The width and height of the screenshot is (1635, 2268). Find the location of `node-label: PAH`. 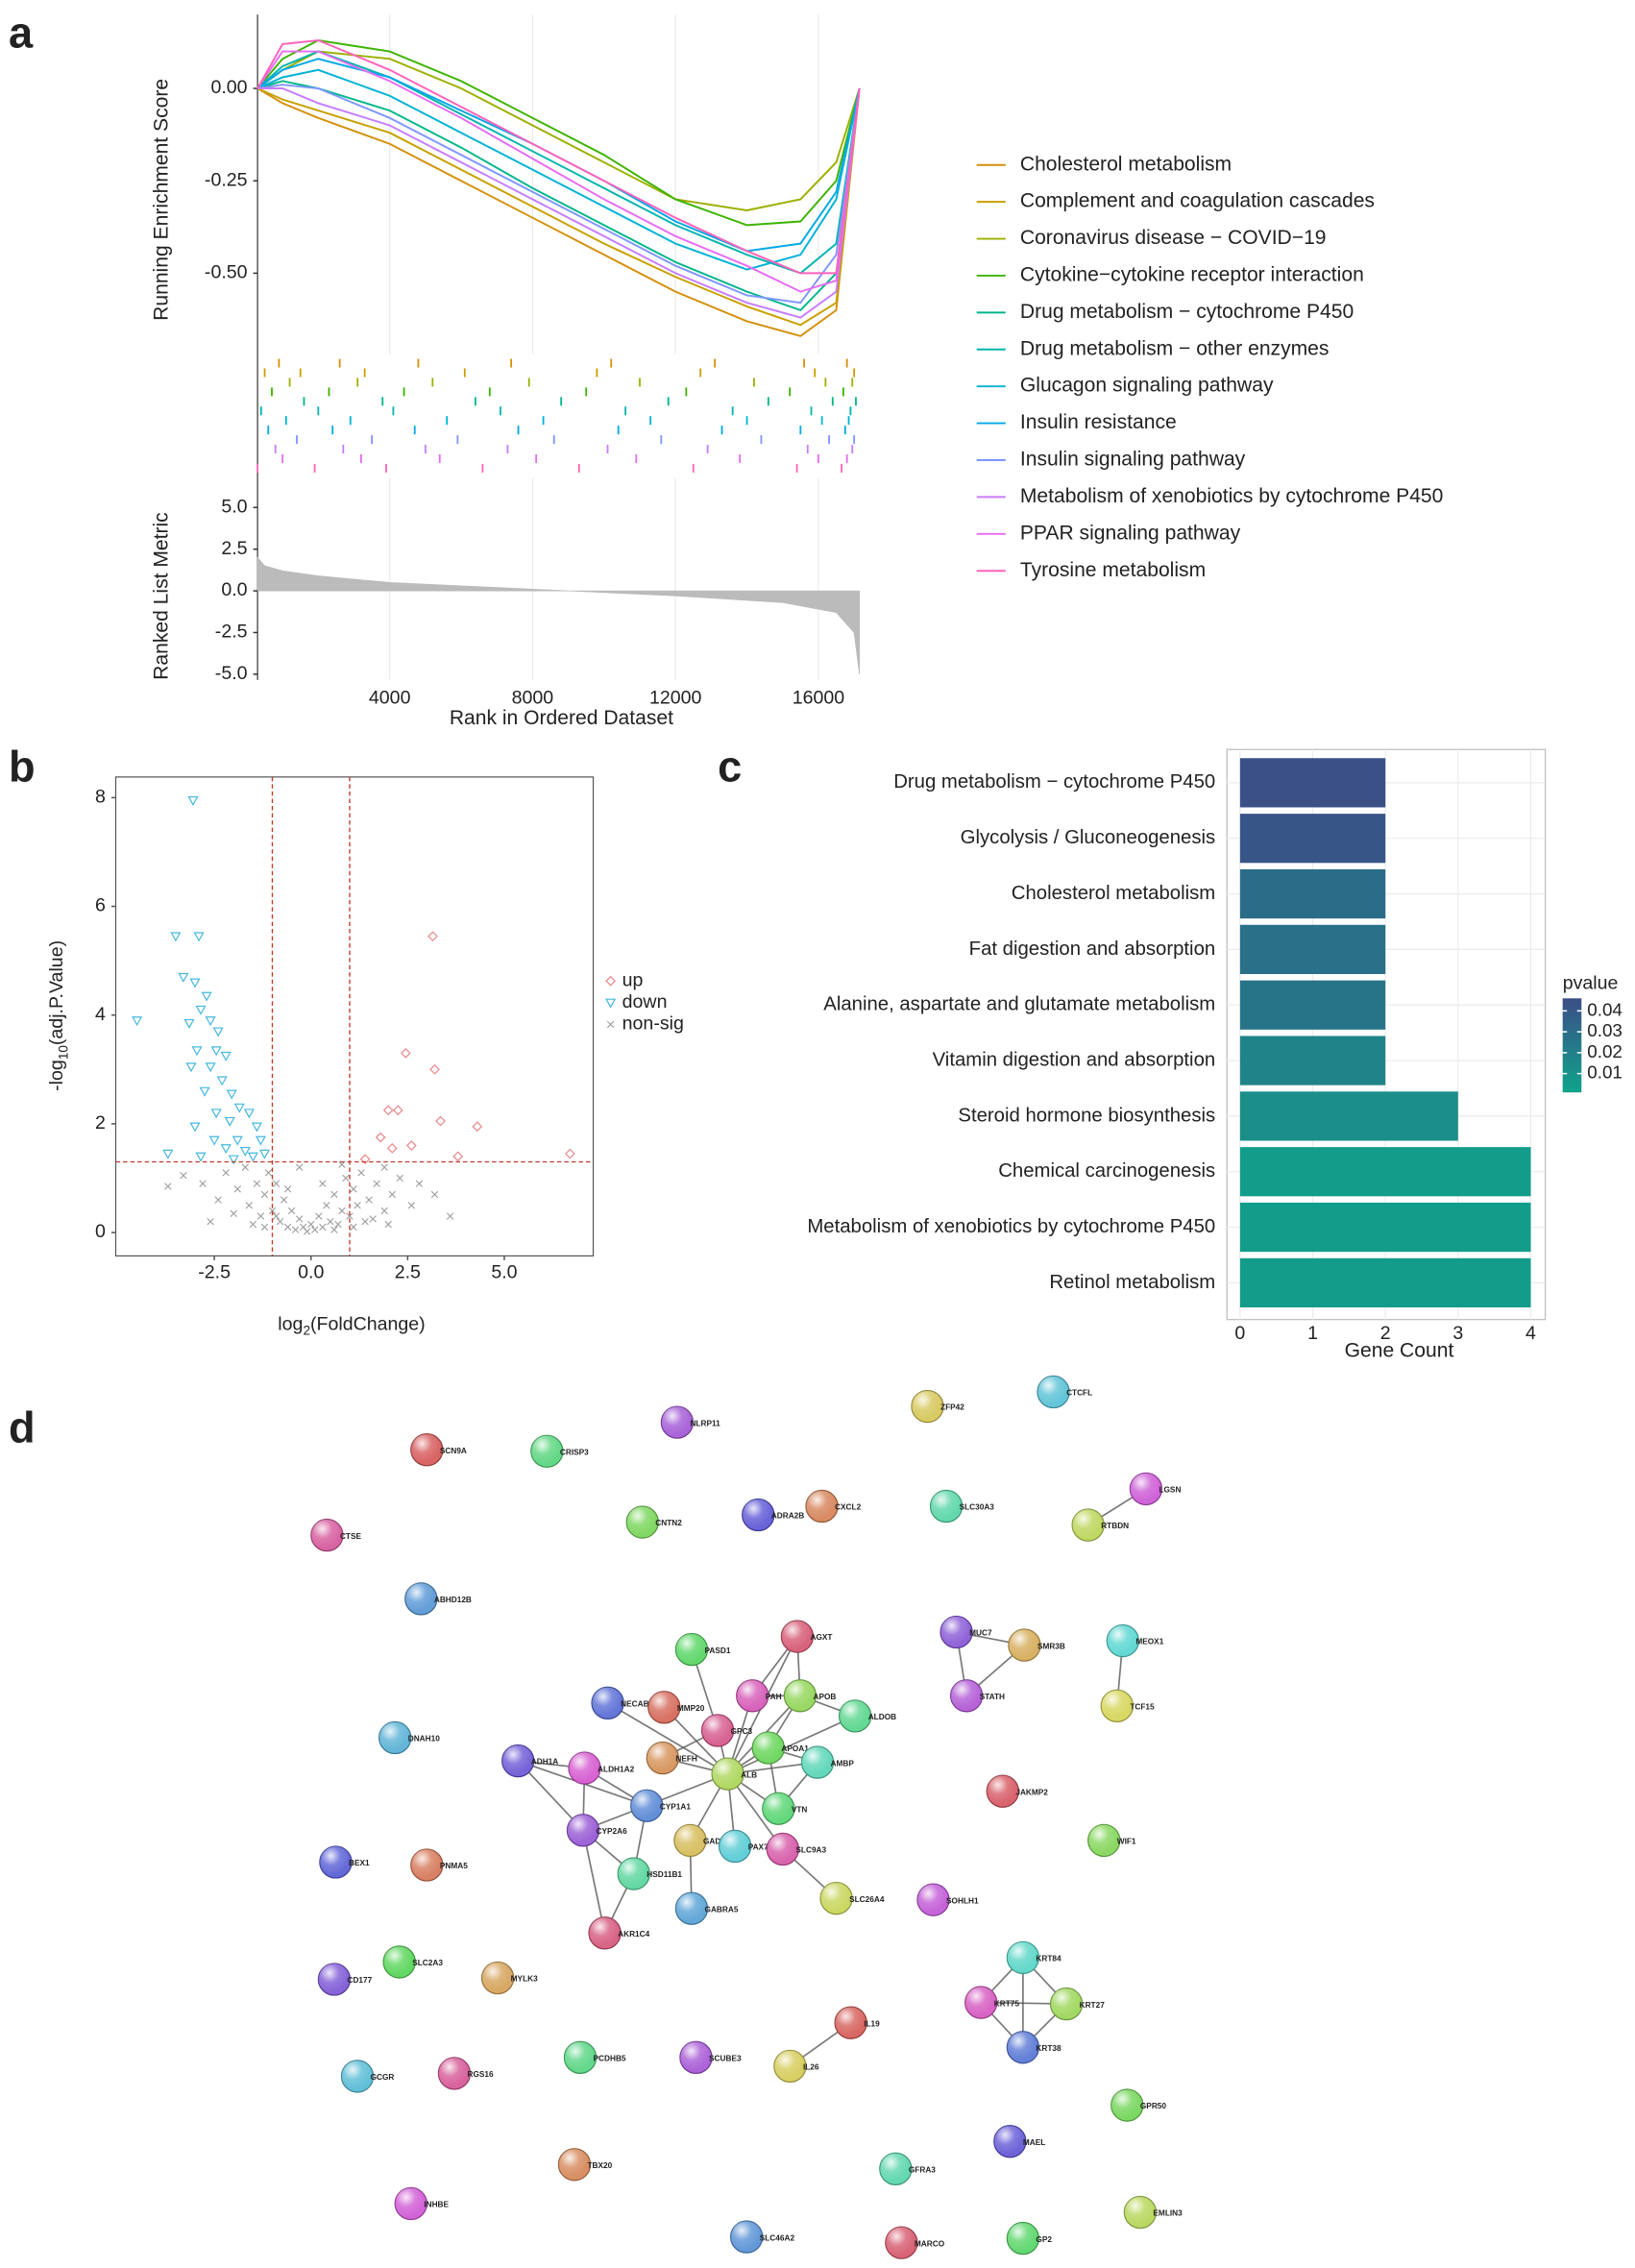

node-label: PAH is located at coordinates (774, 1697).